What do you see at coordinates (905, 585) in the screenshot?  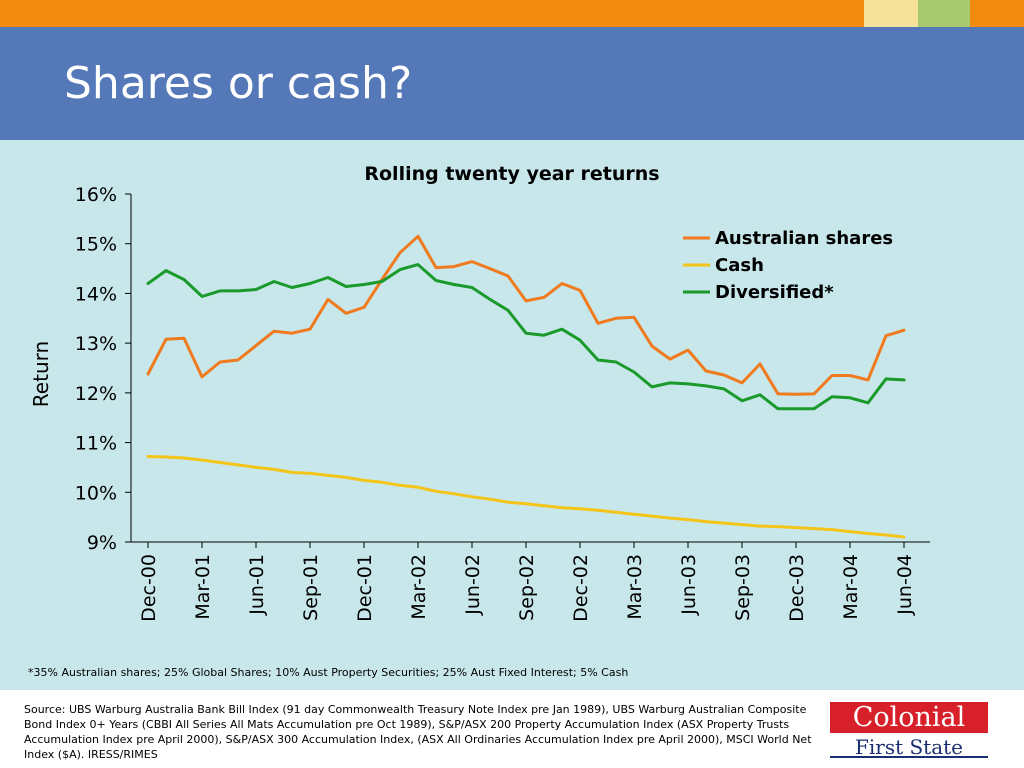 I see `x-tick-label: Jun-04` at bounding box center [905, 585].